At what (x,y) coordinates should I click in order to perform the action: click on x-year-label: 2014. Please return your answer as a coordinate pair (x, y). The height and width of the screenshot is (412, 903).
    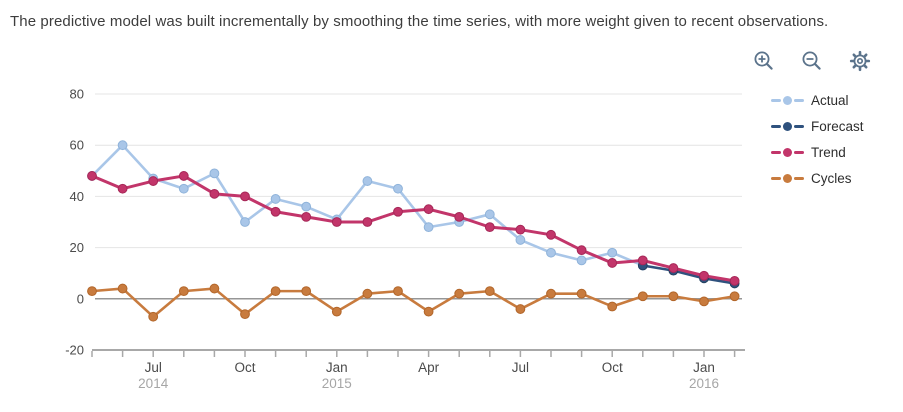
    Looking at the image, I should click on (153, 383).